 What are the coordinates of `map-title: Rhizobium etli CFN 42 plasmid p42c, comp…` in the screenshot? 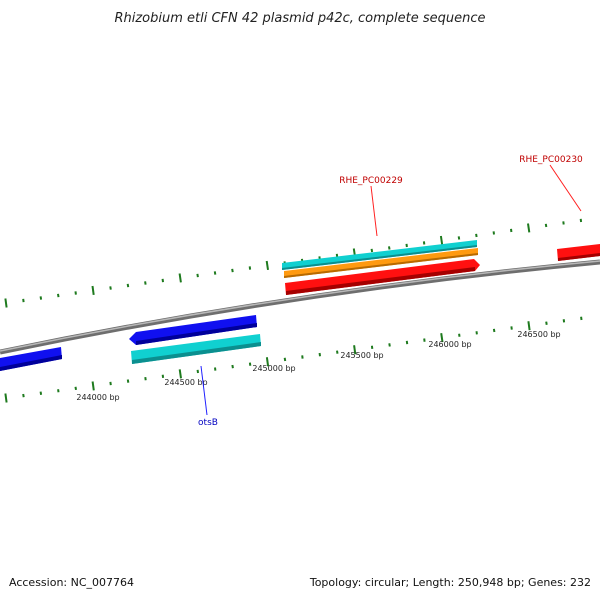 It's located at (299, 18).